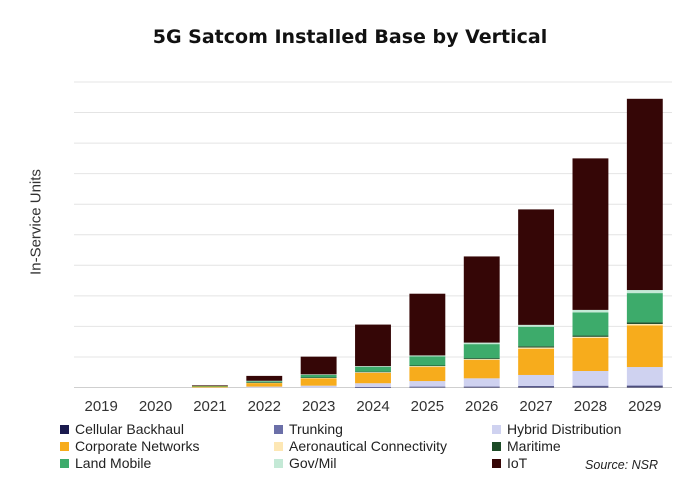 This screenshot has width=700, height=498. I want to click on x-tick-label: 2029, so click(644, 406).